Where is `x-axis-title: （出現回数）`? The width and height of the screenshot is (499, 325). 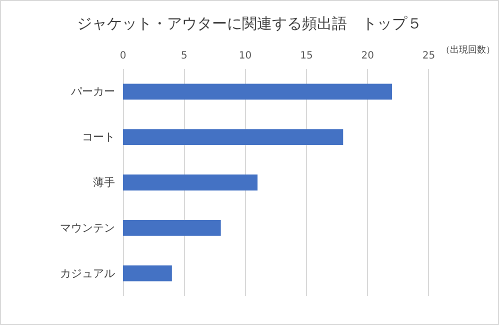 x-axis-title: （出現回数） is located at coordinates (468, 50).